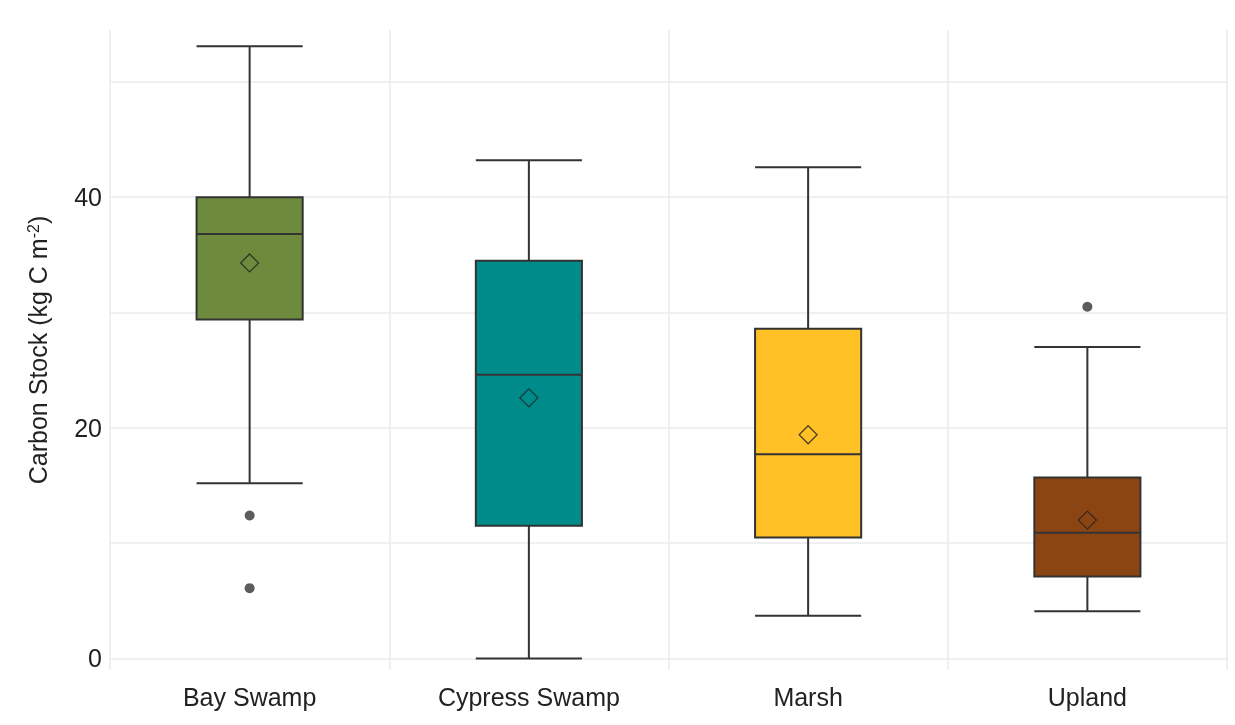 This screenshot has height=725, width=1235. Describe the element at coordinates (88, 427) in the screenshot. I see `y-tick-label: 20` at that location.